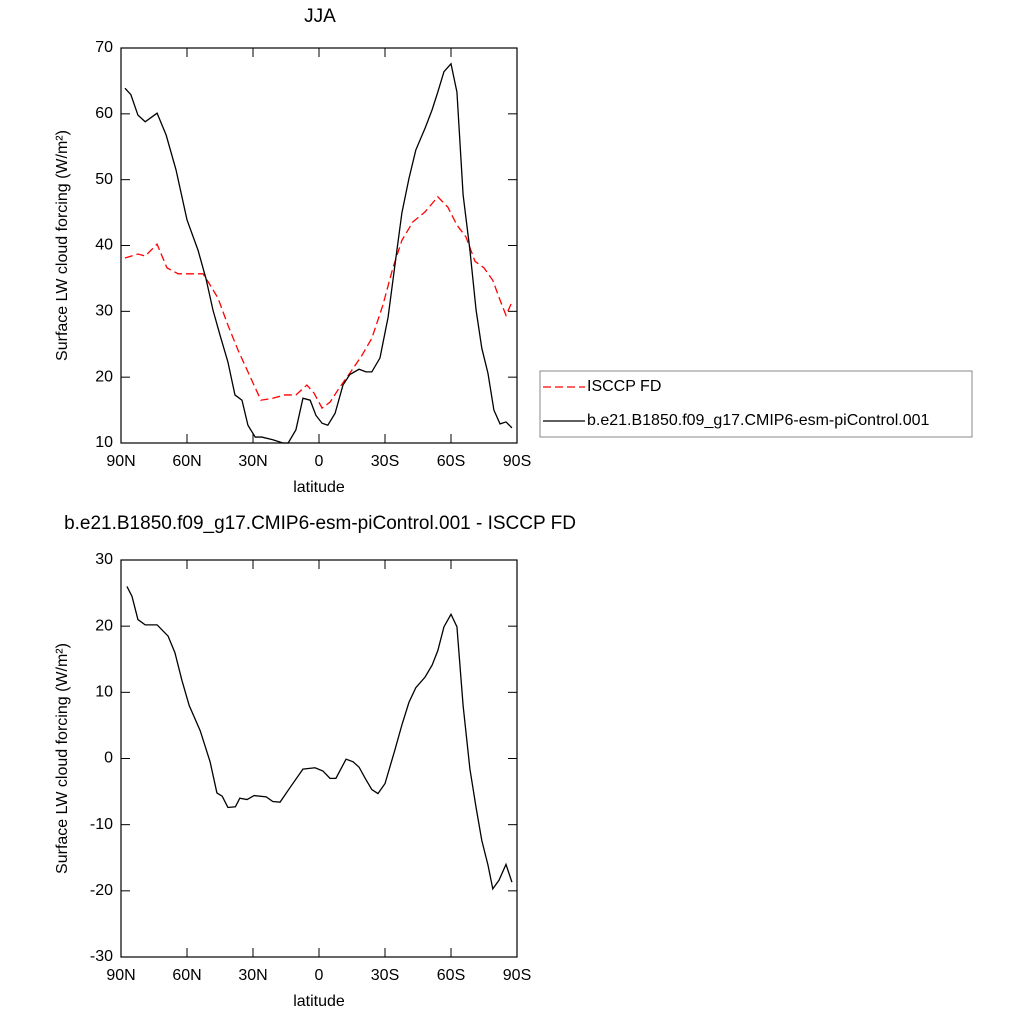  What do you see at coordinates (104, 179) in the screenshot?
I see `y-tick-label: 50` at bounding box center [104, 179].